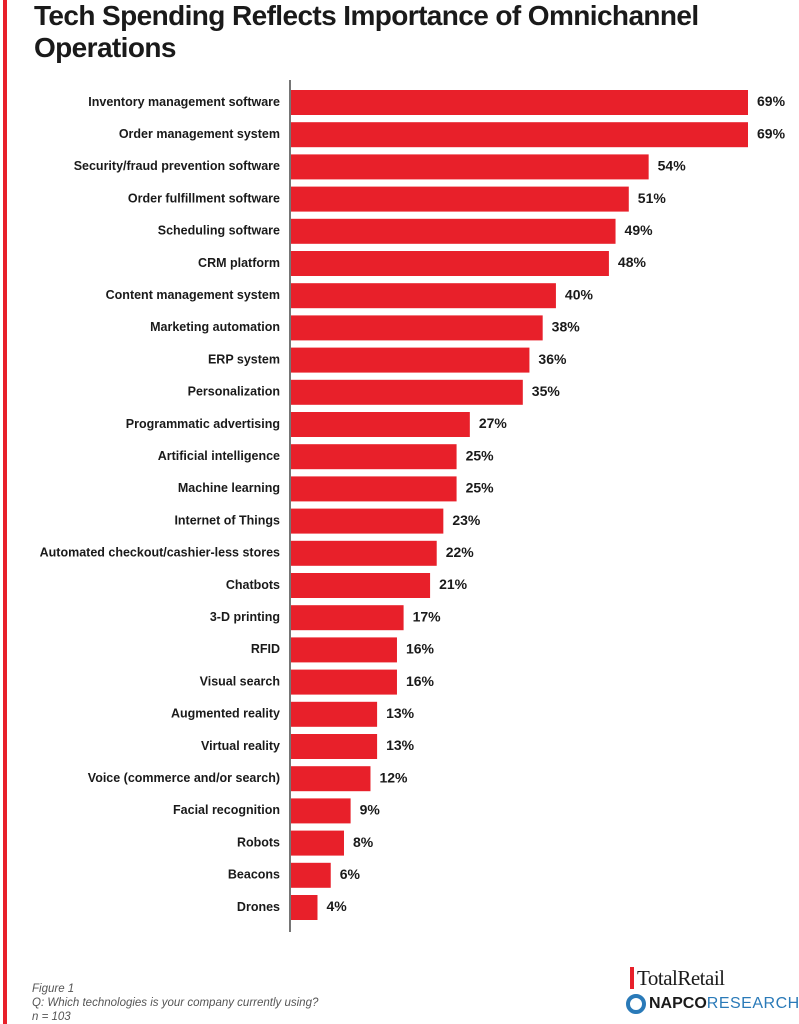 The width and height of the screenshot is (799, 1024). Describe the element at coordinates (652, 198) in the screenshot. I see `value-label: 51%` at that location.